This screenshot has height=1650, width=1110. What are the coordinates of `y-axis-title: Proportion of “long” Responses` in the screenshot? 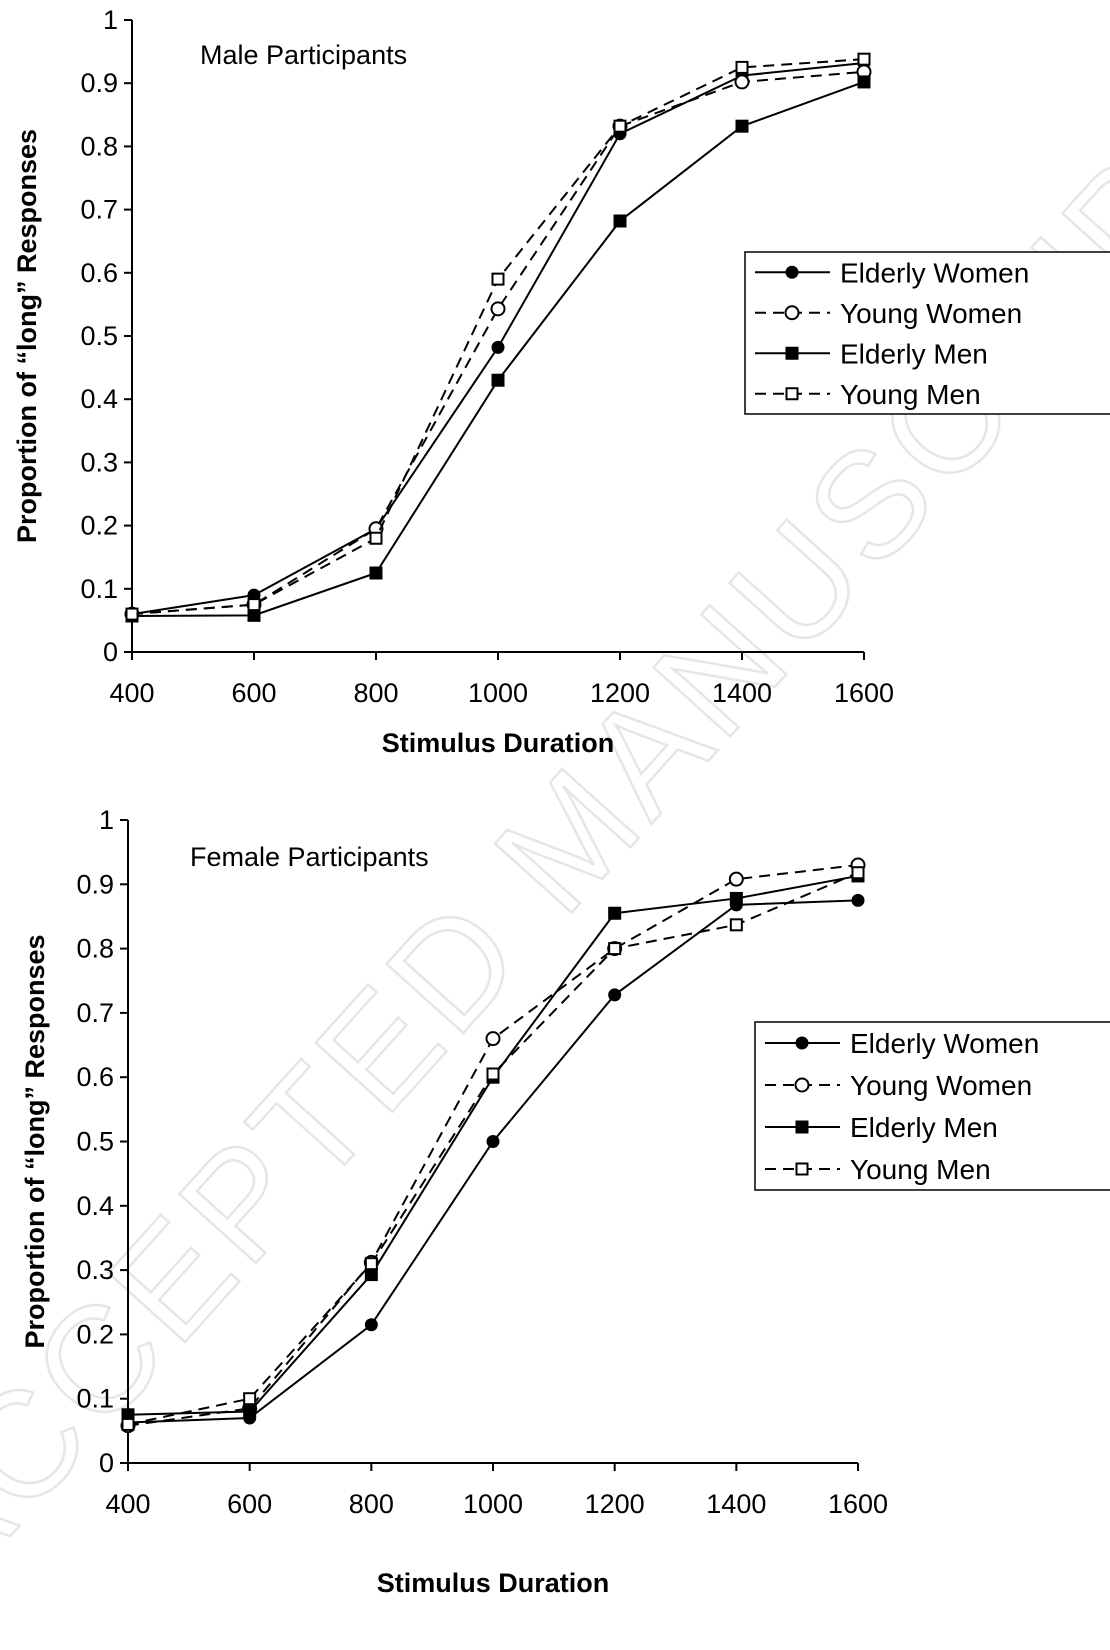 It's located at (35, 1141).